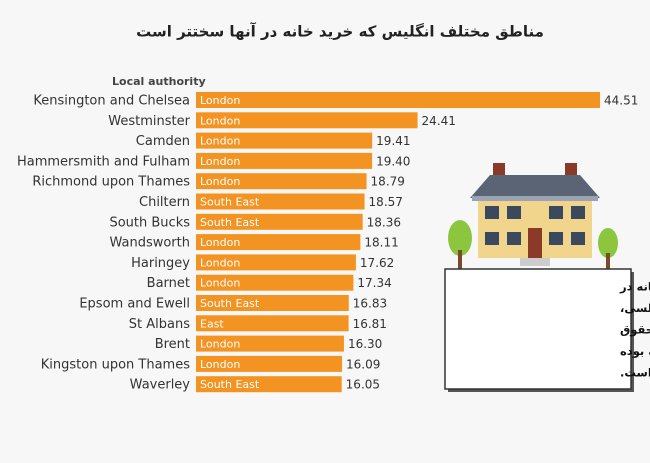 The width and height of the screenshot is (650, 463). What do you see at coordinates (111, 101) in the screenshot?
I see `y-tick-label: Kensington and Chelsea` at bounding box center [111, 101].